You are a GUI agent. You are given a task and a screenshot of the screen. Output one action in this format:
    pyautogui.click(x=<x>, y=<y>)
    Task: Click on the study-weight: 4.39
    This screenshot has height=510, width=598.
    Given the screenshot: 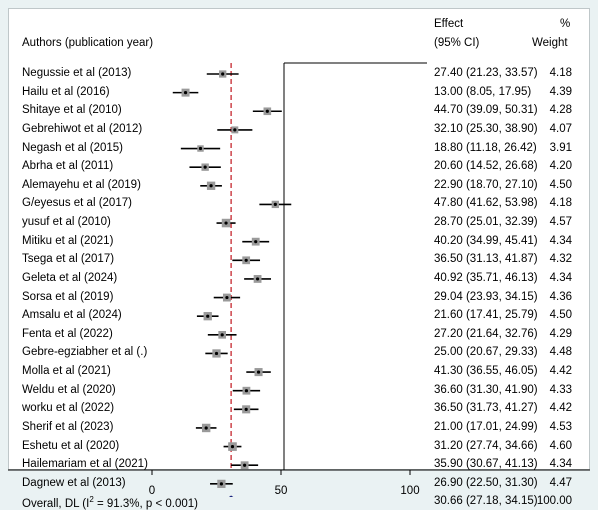 What is the action you would take?
    pyautogui.click(x=560, y=91)
    